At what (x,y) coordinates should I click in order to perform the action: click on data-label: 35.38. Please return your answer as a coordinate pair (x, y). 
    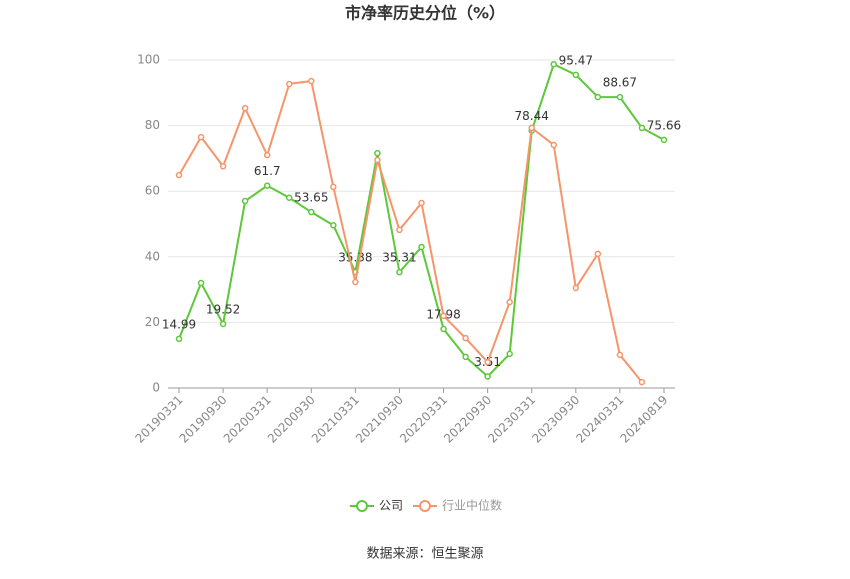
    Looking at the image, I should click on (355, 257).